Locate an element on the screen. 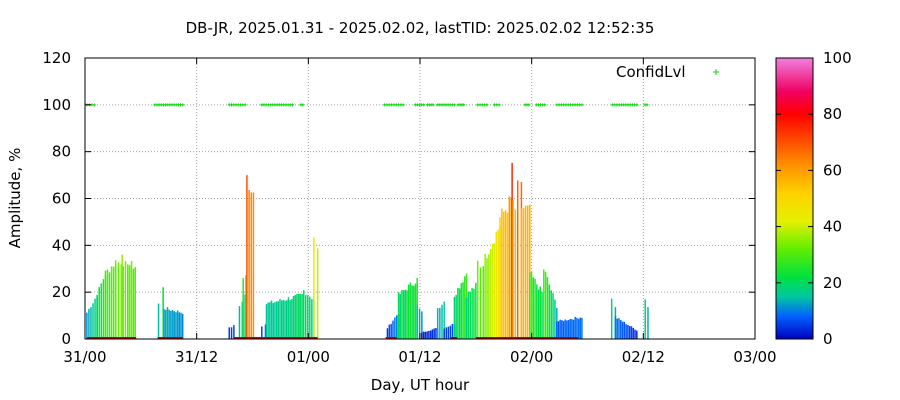 This screenshot has height=400, width=900. y-axis-label: Amplitude, % is located at coordinates (15, 198).